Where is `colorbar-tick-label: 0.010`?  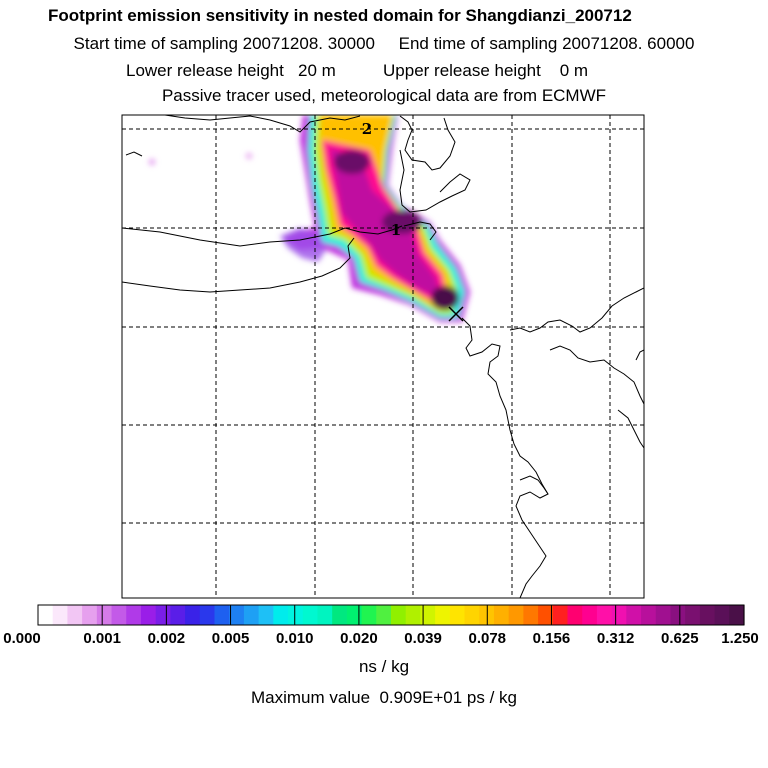
colorbar-tick-label: 0.010 is located at coordinates (294, 638).